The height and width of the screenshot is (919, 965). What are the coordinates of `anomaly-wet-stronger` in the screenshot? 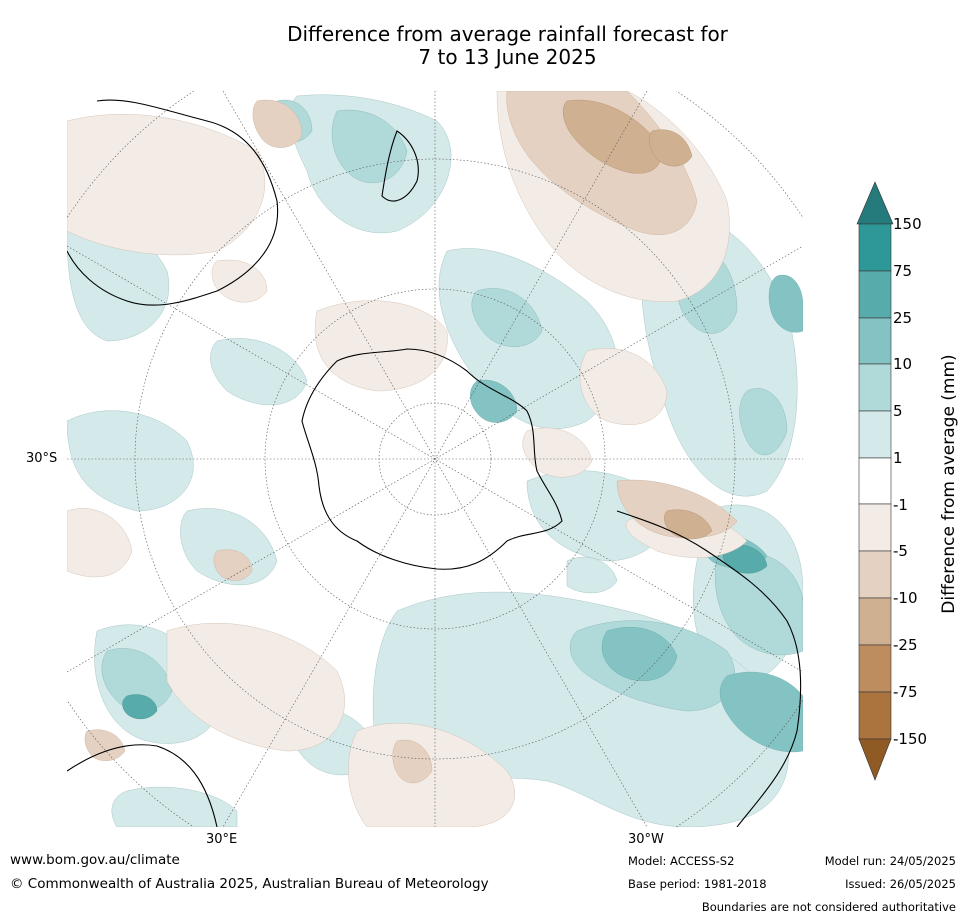 It's located at (445, 632).